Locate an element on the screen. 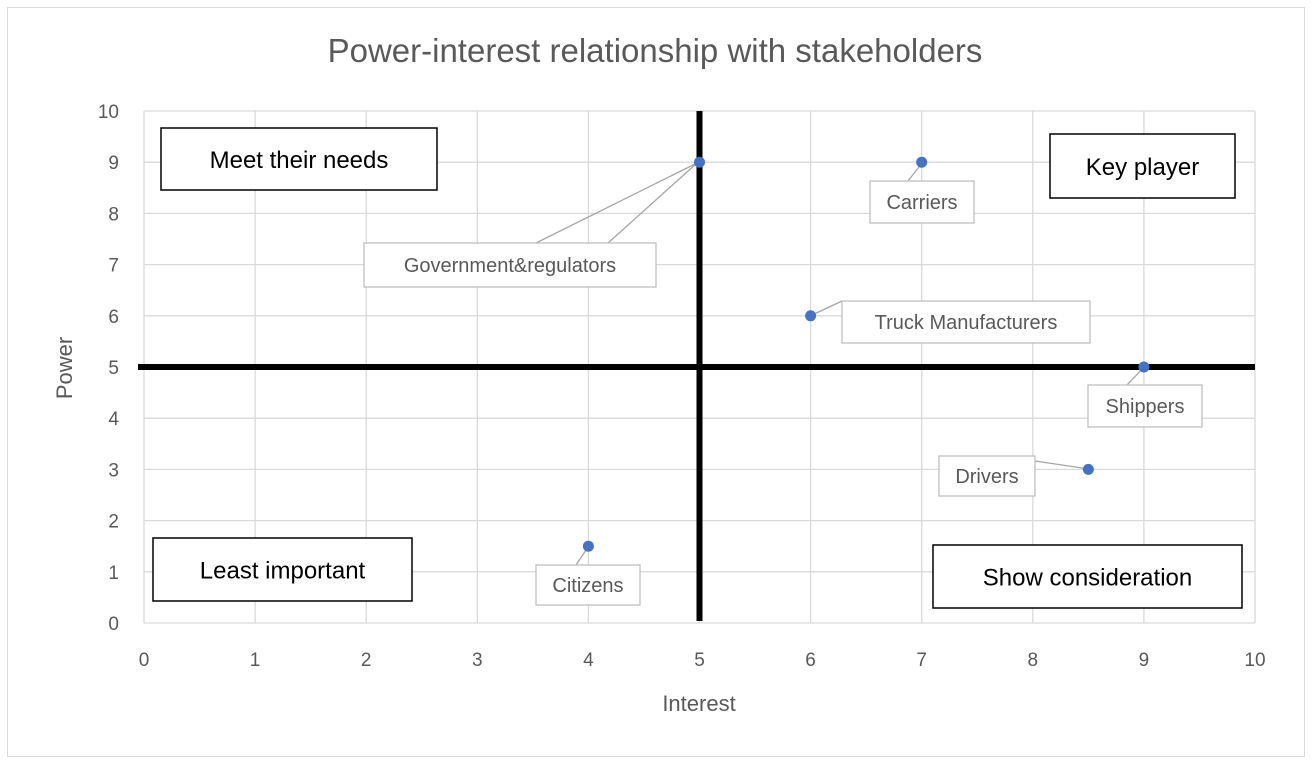 This screenshot has width=1313, height=767. quadrant-label: Meet their needs is located at coordinates (299, 160).